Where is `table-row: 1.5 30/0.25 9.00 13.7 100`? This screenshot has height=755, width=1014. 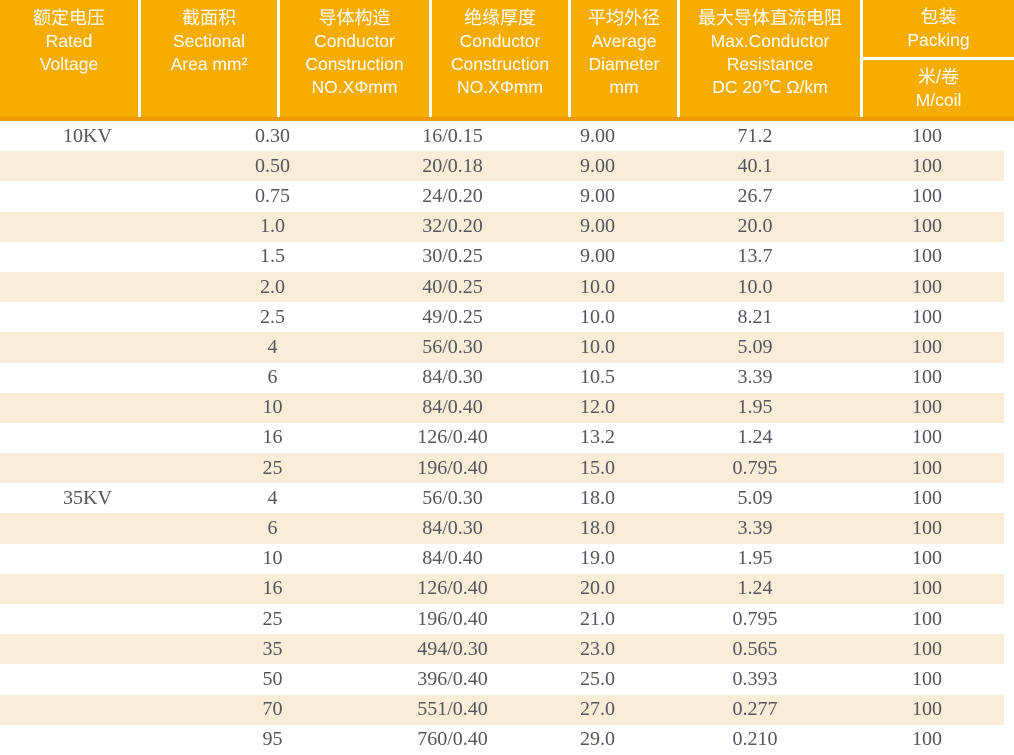 table-row: 1.5 30/0.25 9.00 13.7 100 is located at coordinates (502, 256).